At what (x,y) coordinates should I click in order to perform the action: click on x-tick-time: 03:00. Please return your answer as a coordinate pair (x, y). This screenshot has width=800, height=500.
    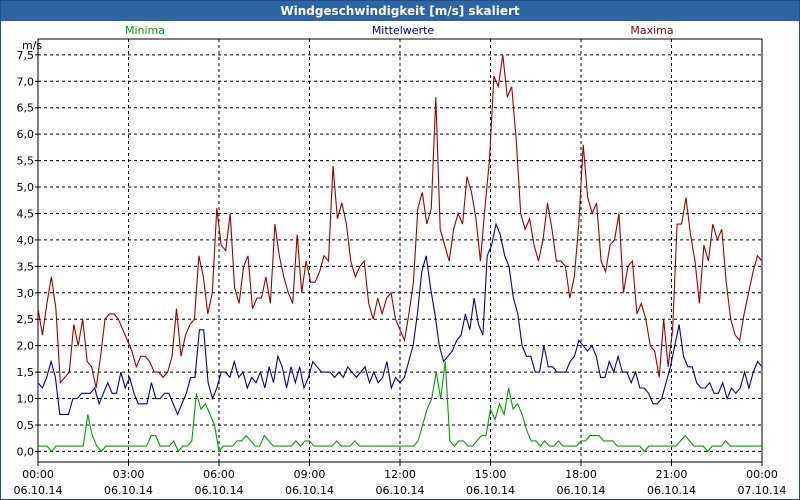
    Looking at the image, I should click on (129, 474).